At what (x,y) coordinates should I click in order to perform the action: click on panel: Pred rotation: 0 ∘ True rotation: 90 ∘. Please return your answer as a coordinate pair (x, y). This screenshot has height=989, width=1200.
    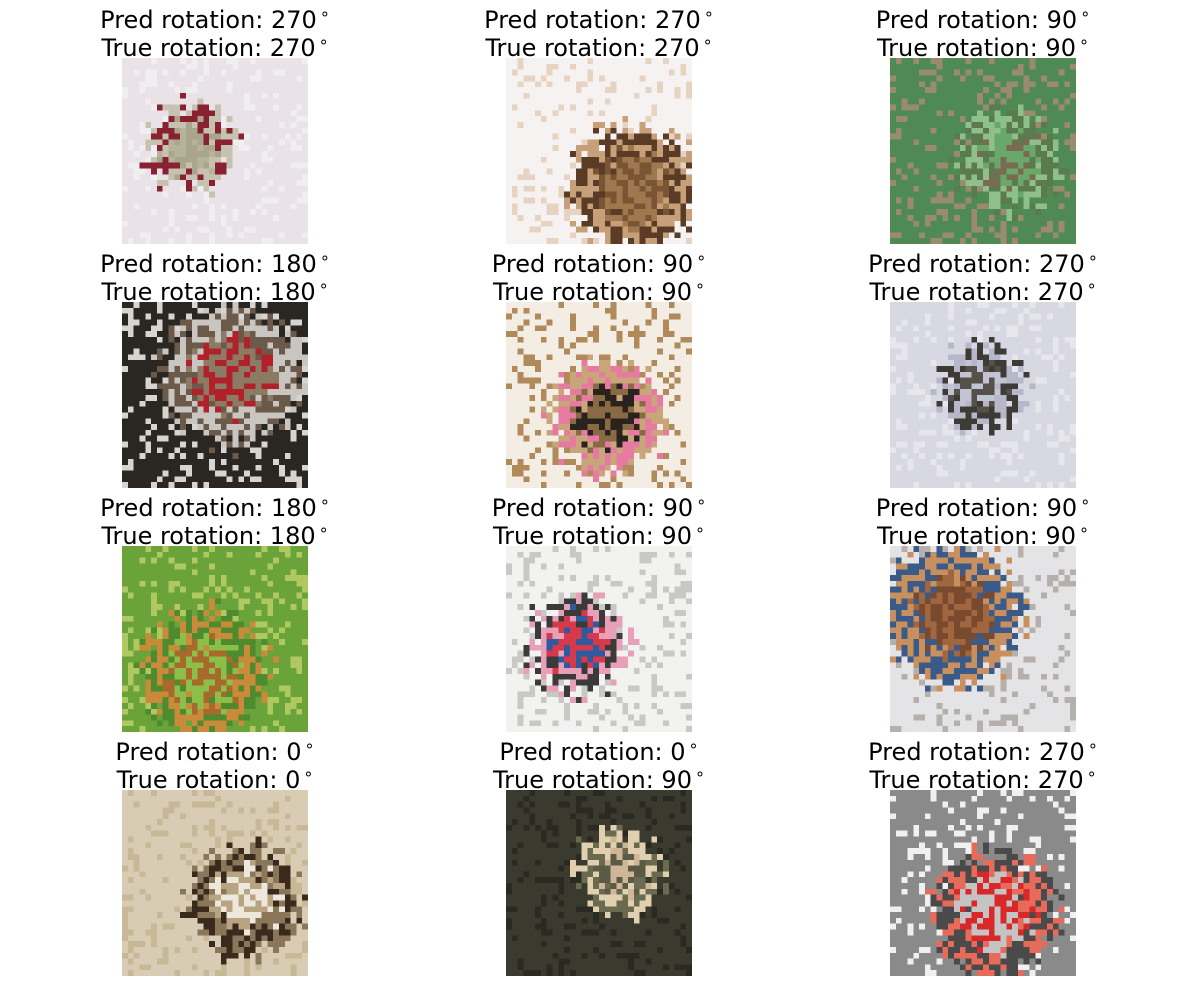
    Looking at the image, I should click on (599, 854).